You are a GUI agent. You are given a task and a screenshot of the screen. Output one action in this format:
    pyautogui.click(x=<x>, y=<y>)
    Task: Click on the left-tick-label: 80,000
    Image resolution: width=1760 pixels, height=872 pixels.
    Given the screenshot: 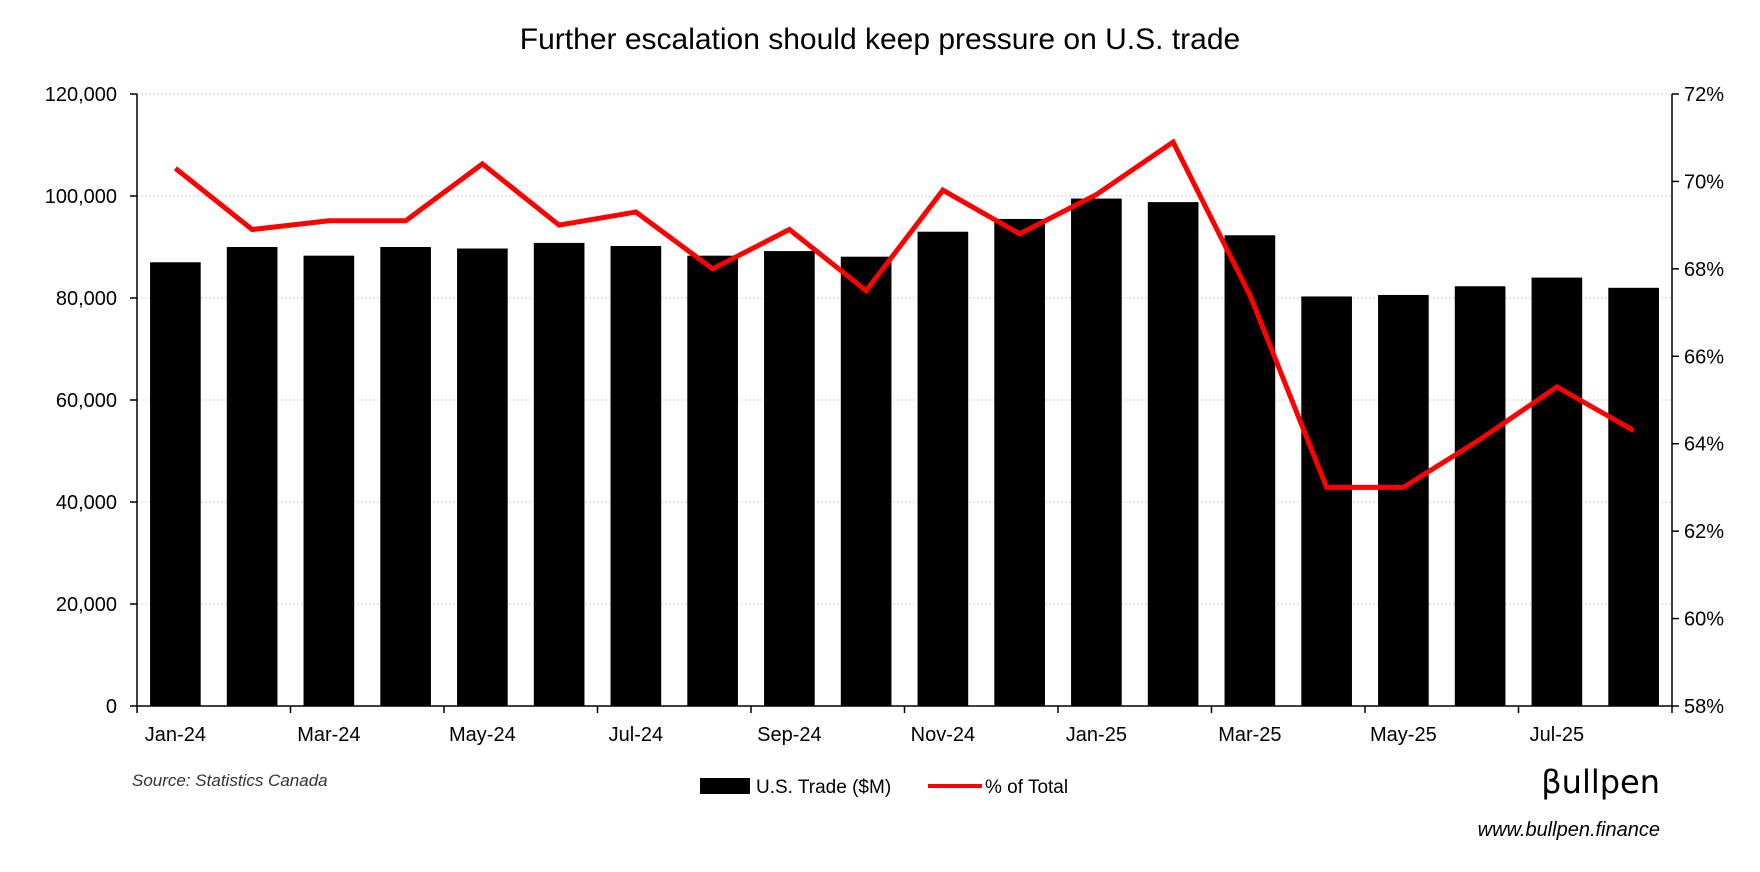 What is the action you would take?
    pyautogui.click(x=86, y=299)
    